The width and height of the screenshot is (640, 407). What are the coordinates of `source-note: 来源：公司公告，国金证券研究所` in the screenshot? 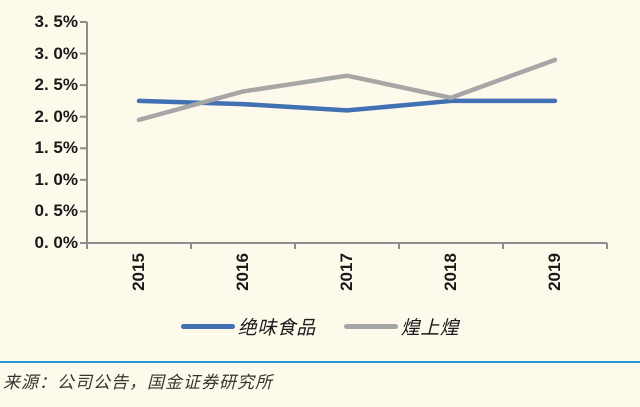 It's located at (138, 382).